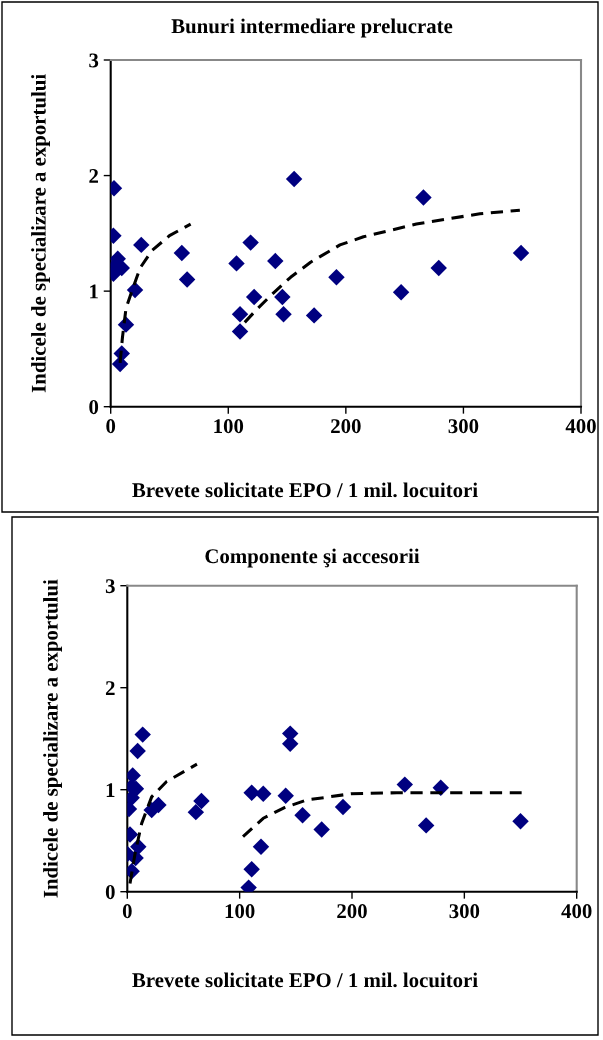 This screenshot has width=603, height=1040. I want to click on chart-title: Bunuri intermediare prelucrate, so click(312, 28).